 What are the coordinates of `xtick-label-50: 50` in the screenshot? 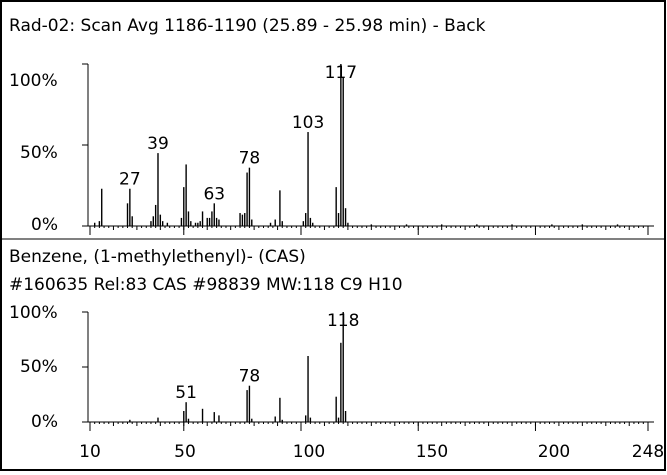 It's located at (185, 452).